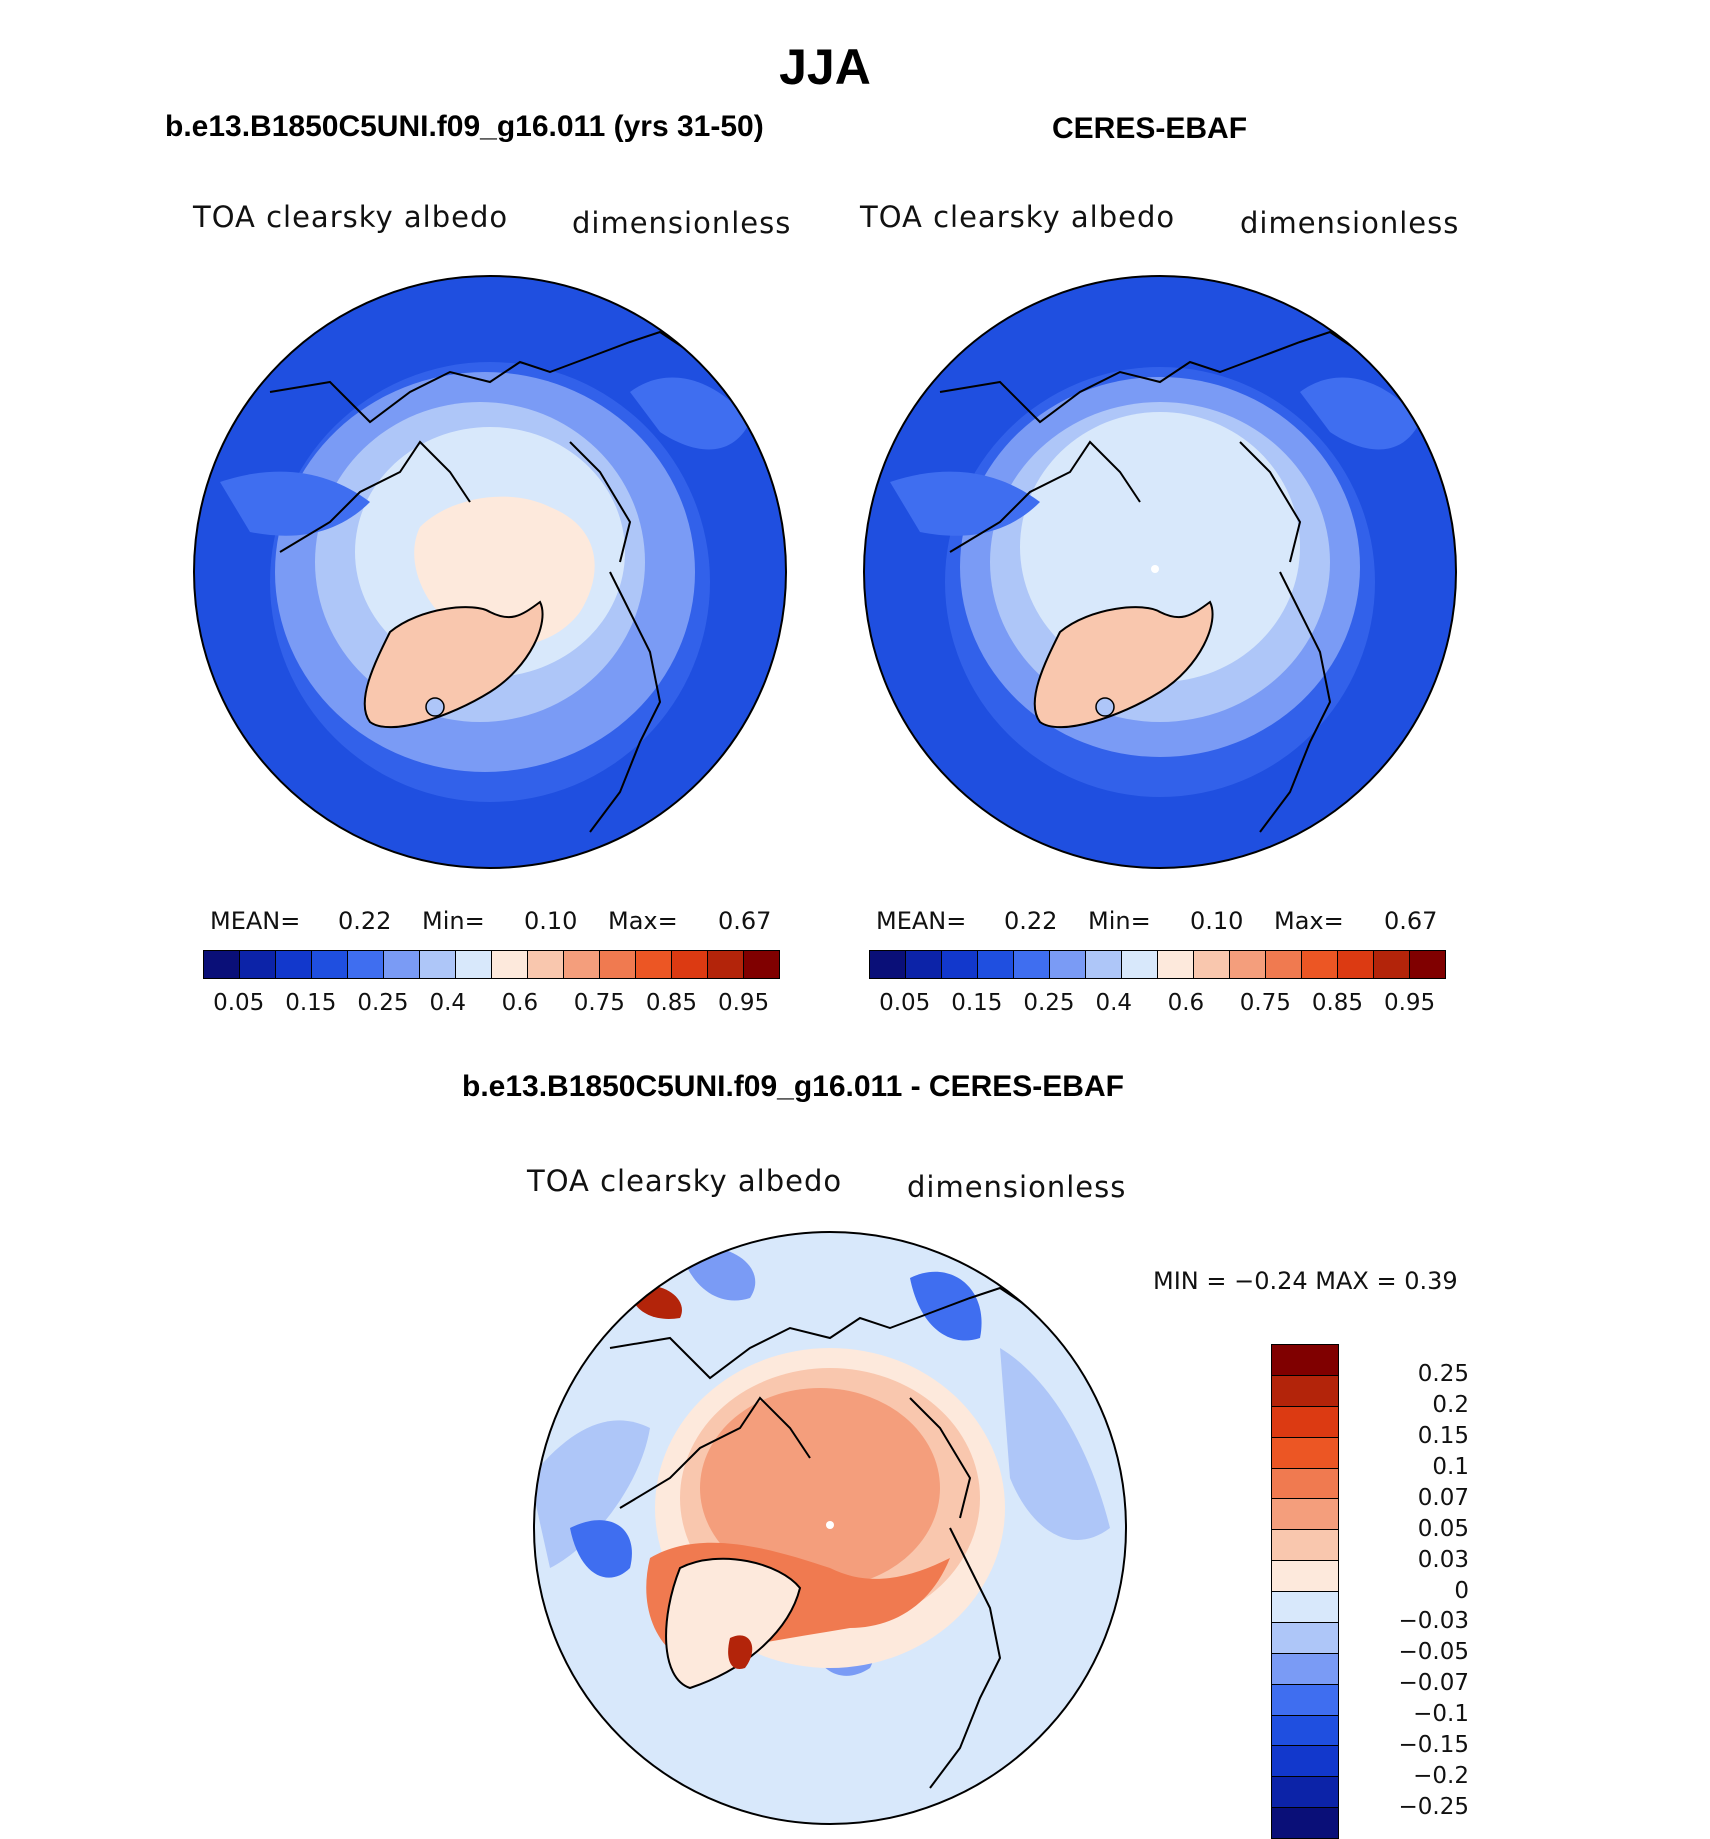 This screenshot has height=1839, width=1710. What do you see at coordinates (1017, 1187) in the screenshot?
I see `panel3-units: dimensionless` at bounding box center [1017, 1187].